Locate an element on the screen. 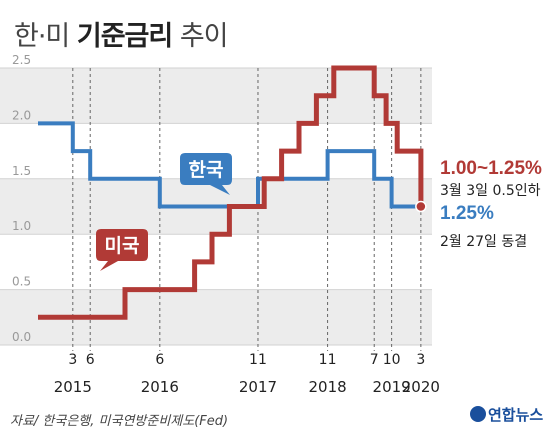  korea-rate-note: 2월 27일 동결 is located at coordinates (483, 242).